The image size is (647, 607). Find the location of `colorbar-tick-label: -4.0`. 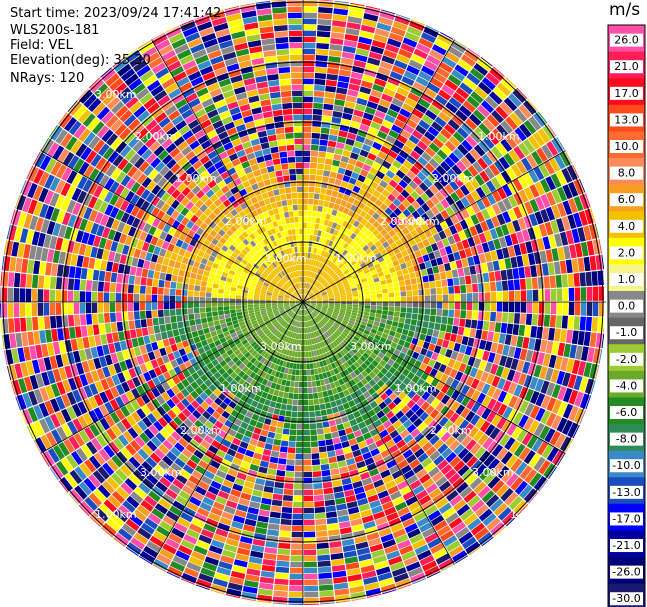

colorbar-tick-label: -4.0 is located at coordinates (626, 385).